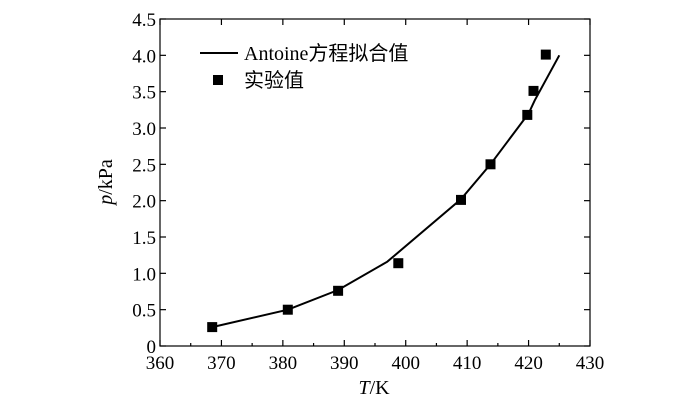 The width and height of the screenshot is (700, 405). Describe the element at coordinates (344, 363) in the screenshot. I see `x-tick-label: 390` at that location.